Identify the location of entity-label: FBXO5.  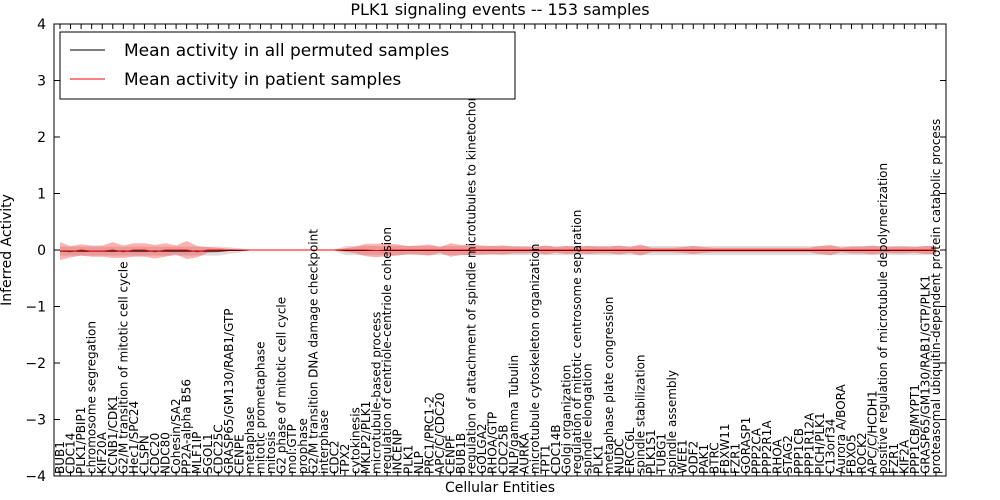
(852, 454).